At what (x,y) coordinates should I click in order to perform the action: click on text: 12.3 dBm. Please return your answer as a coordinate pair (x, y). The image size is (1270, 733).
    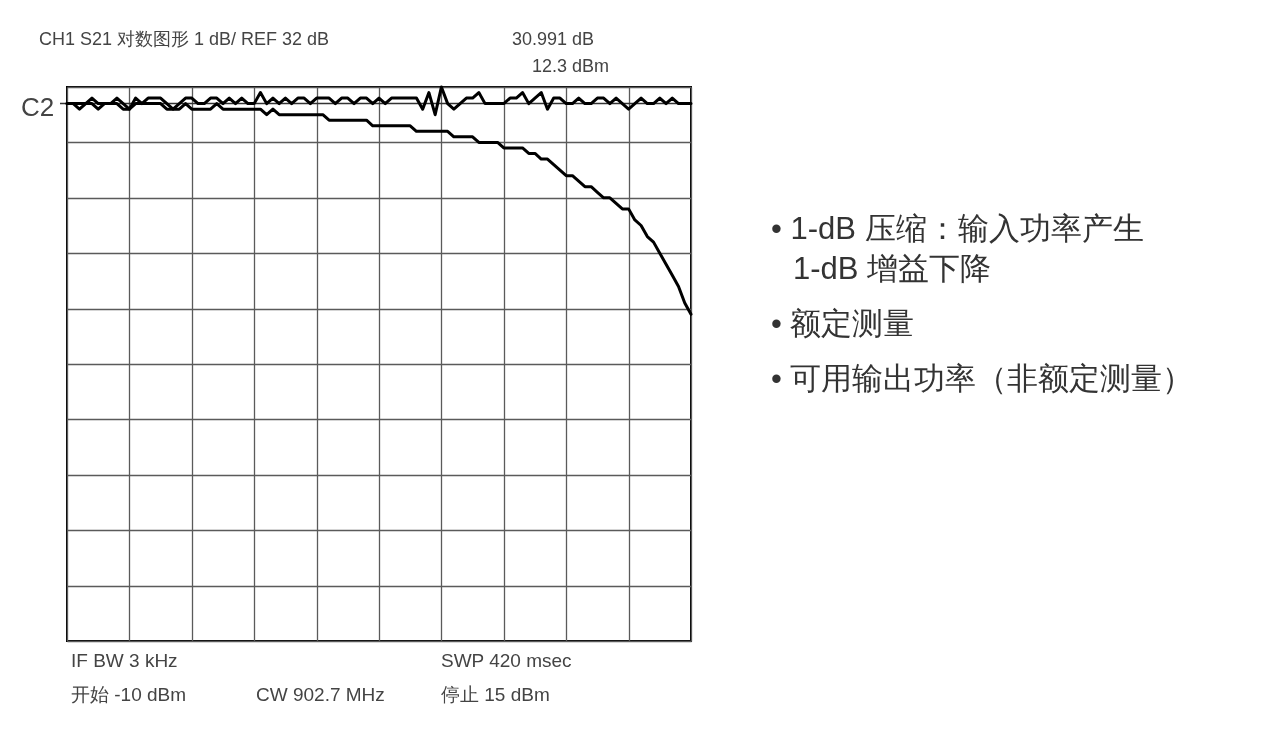
    Looking at the image, I should click on (570, 66).